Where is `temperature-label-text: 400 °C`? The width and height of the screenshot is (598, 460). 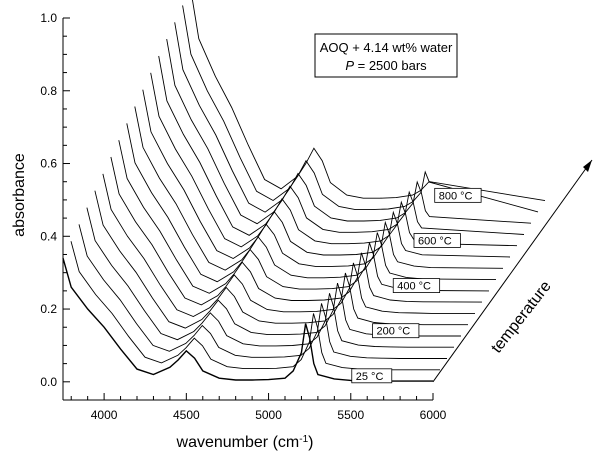
temperature-label-text: 400 °C is located at coordinates (414, 287).